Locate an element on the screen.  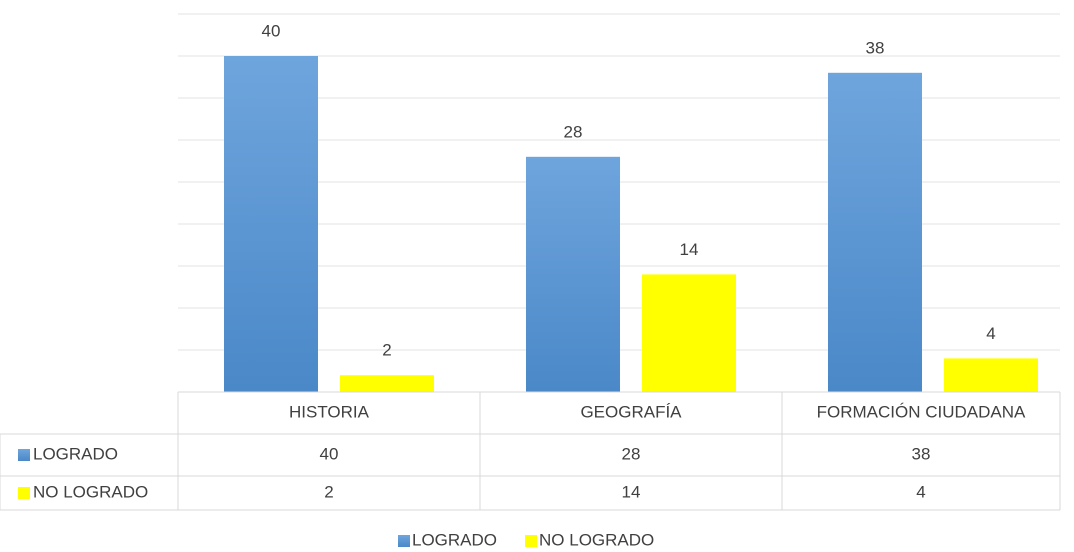
table-cell: 4 is located at coordinates (920, 491).